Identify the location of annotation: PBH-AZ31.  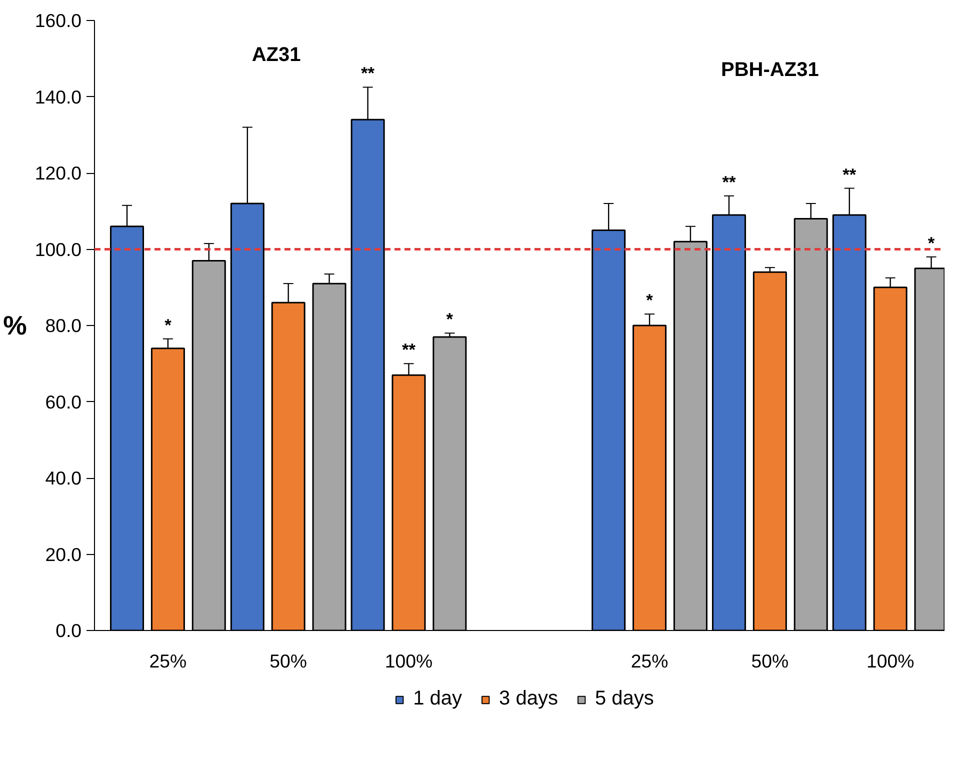
(770, 70).